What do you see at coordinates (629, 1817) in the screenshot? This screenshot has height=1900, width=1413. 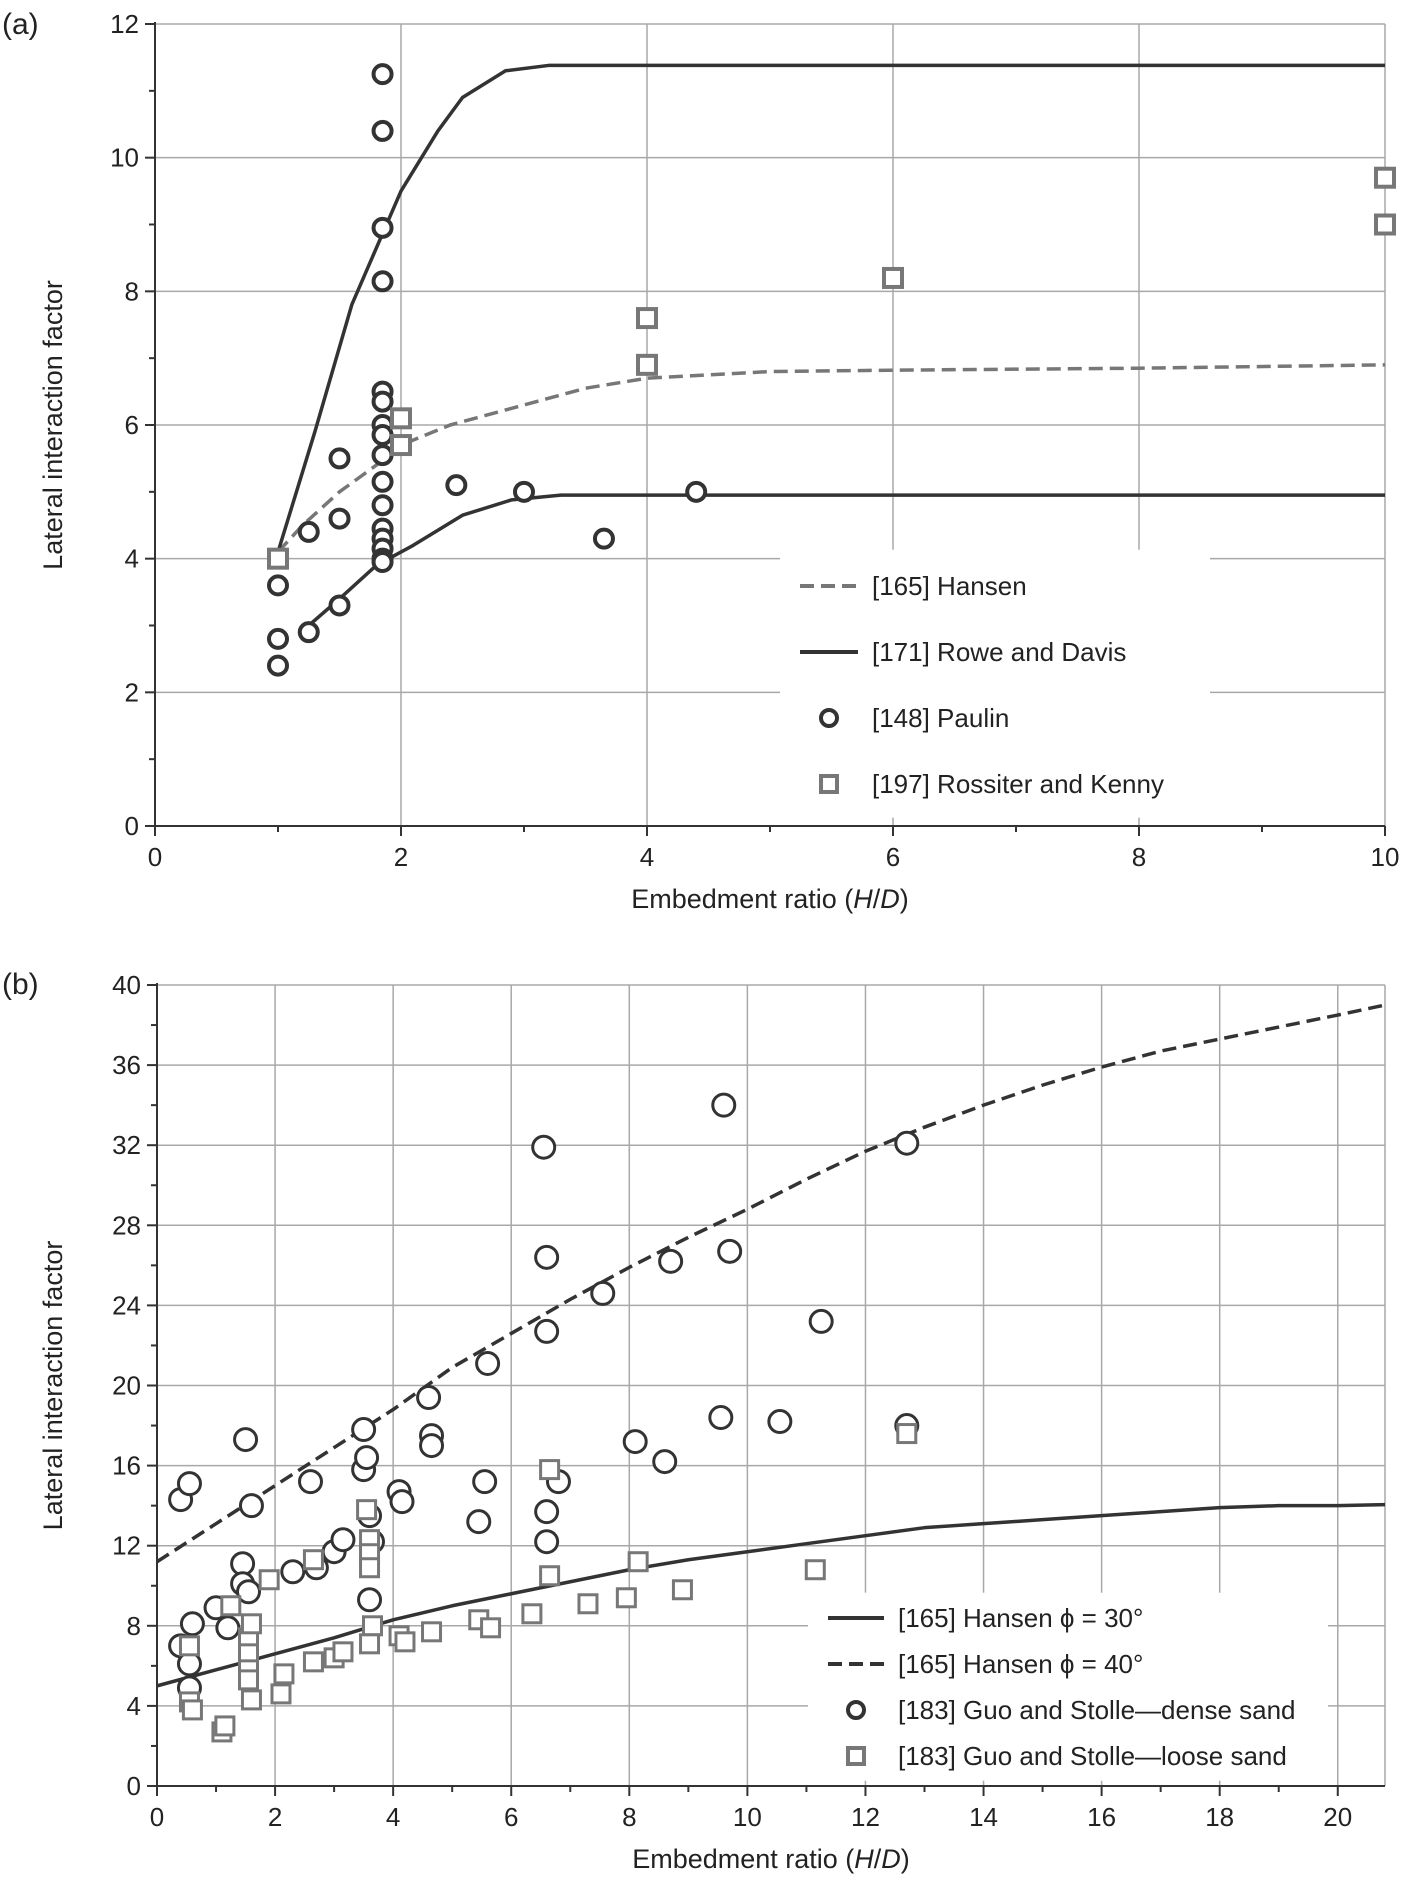 I see `x-tick-label: 8` at bounding box center [629, 1817].